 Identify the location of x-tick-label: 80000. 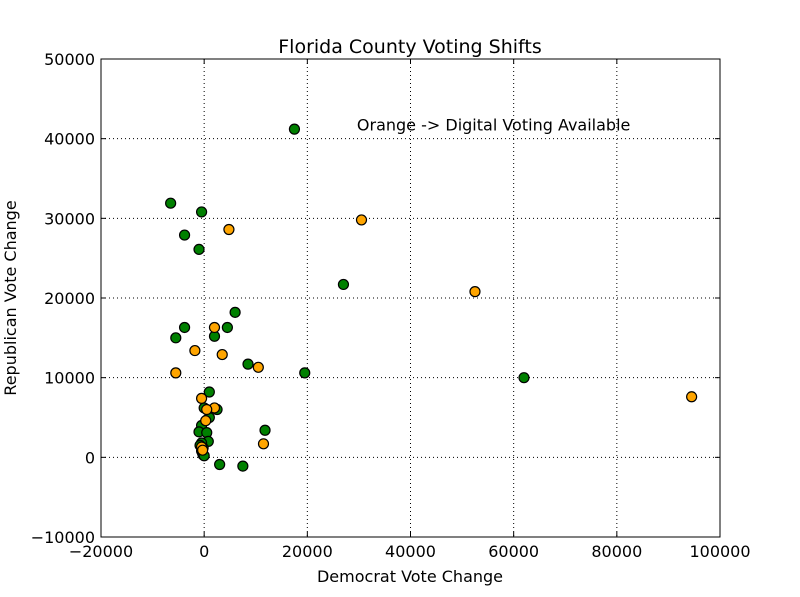
(616, 551).